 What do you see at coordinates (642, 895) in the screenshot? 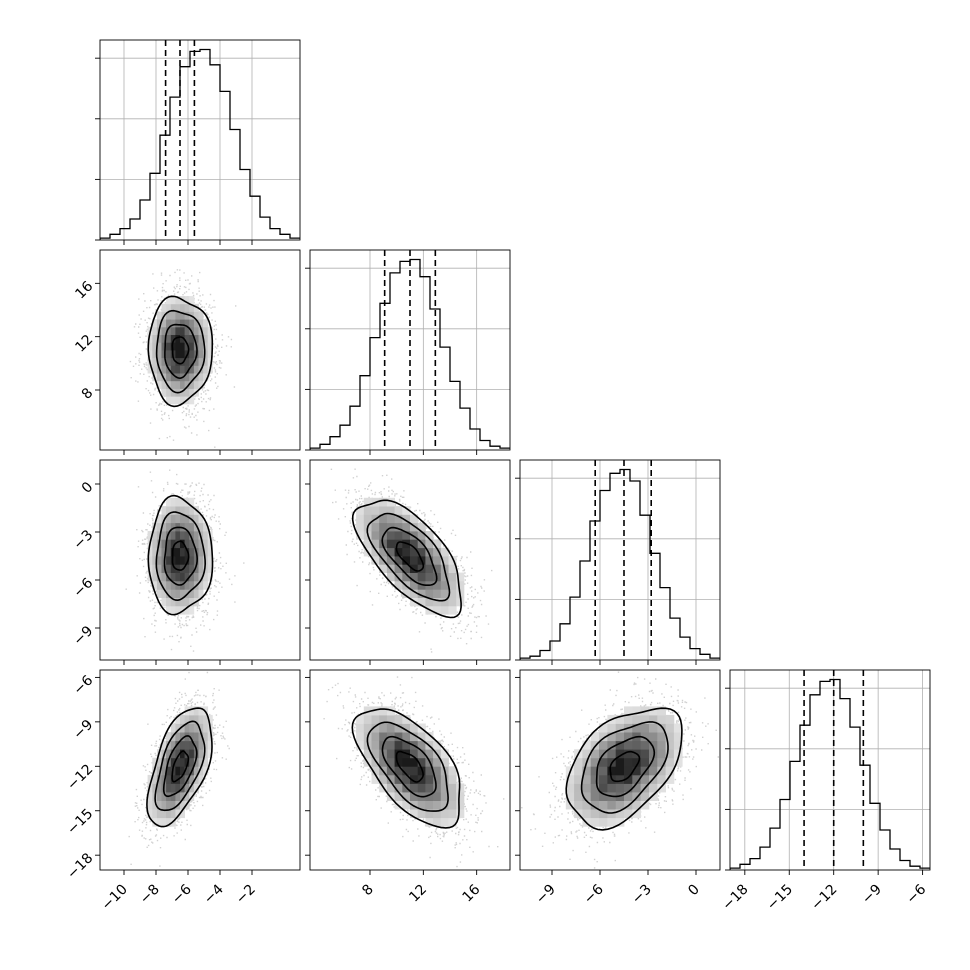
I see `tick-label-x: −3` at bounding box center [642, 895].